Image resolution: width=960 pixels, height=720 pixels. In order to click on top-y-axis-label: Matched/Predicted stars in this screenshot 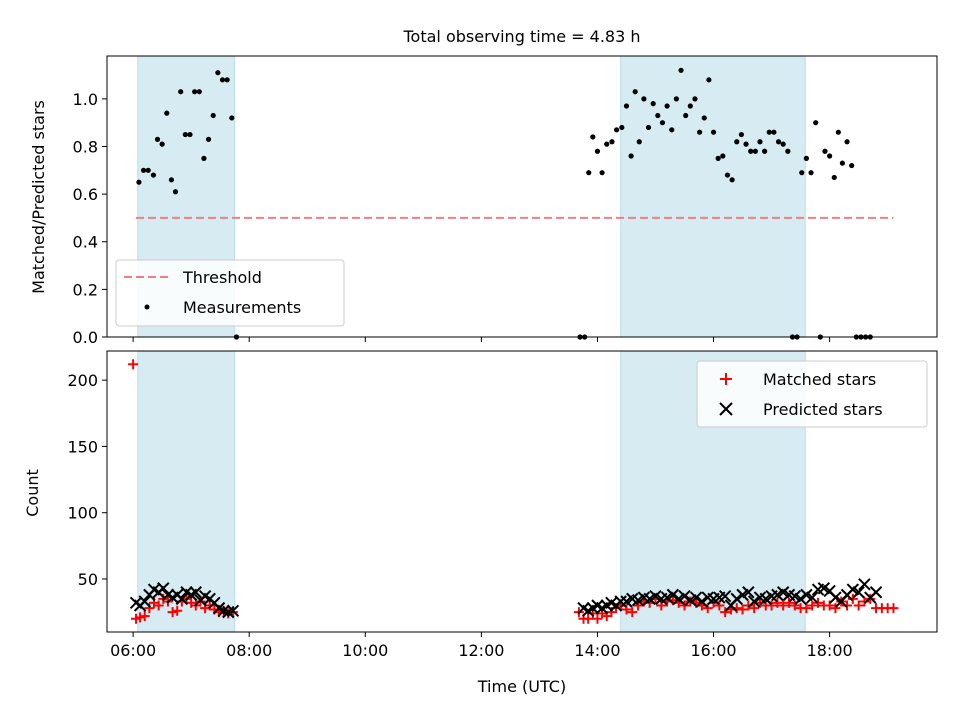, I will do `click(38, 197)`.